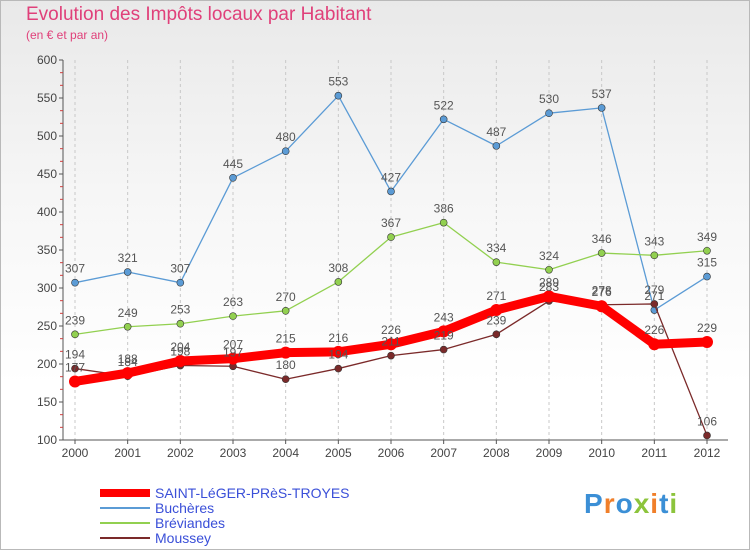 Image resolution: width=750 pixels, height=550 pixels. What do you see at coordinates (233, 453) in the screenshot?
I see `x-tick-label: 2003` at bounding box center [233, 453].